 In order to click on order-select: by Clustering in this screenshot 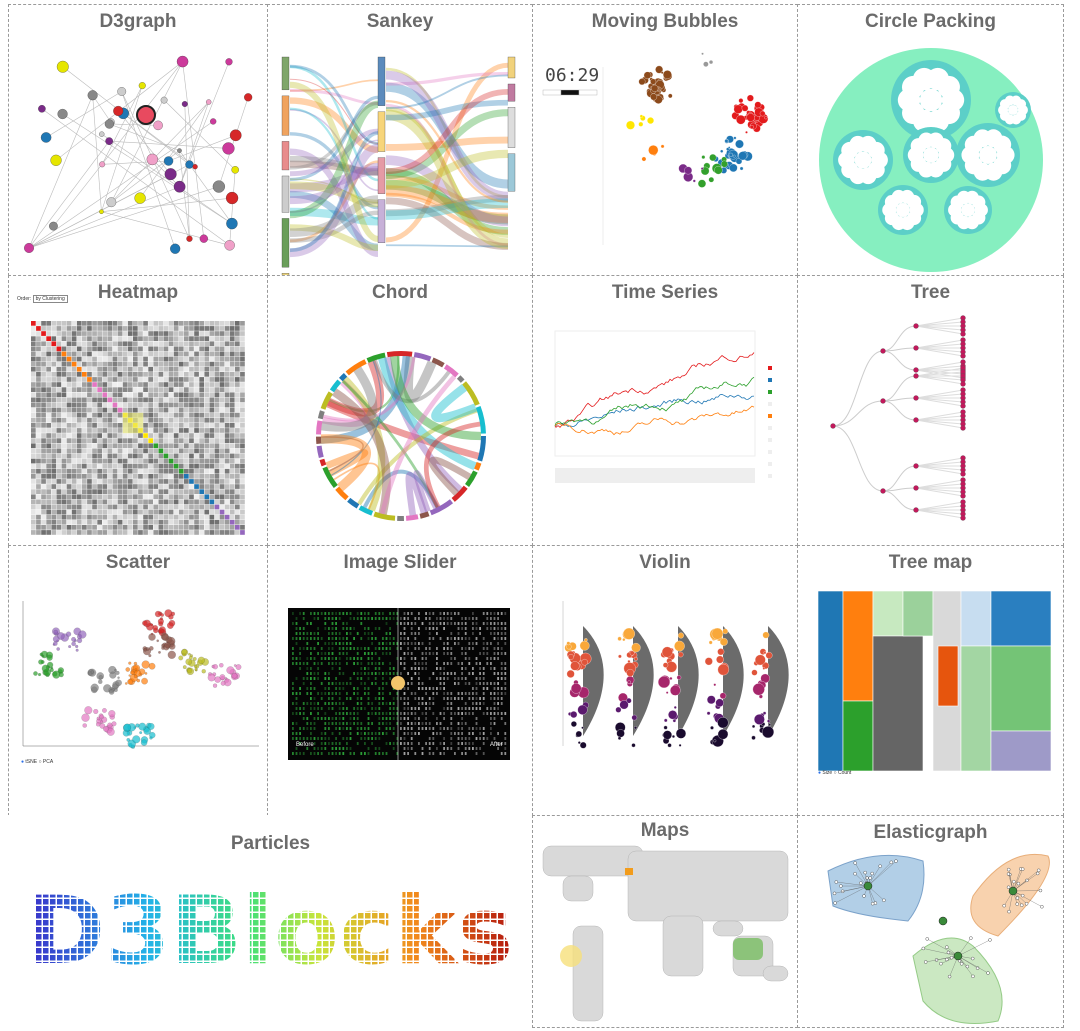, I will do `click(50, 299)`.